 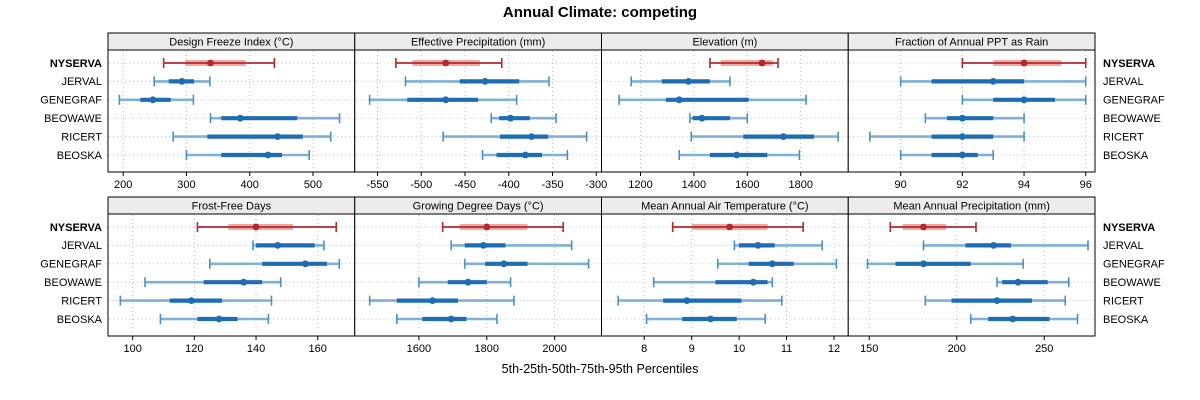 What do you see at coordinates (596, 185) in the screenshot?
I see `tick-label: -300` at bounding box center [596, 185].